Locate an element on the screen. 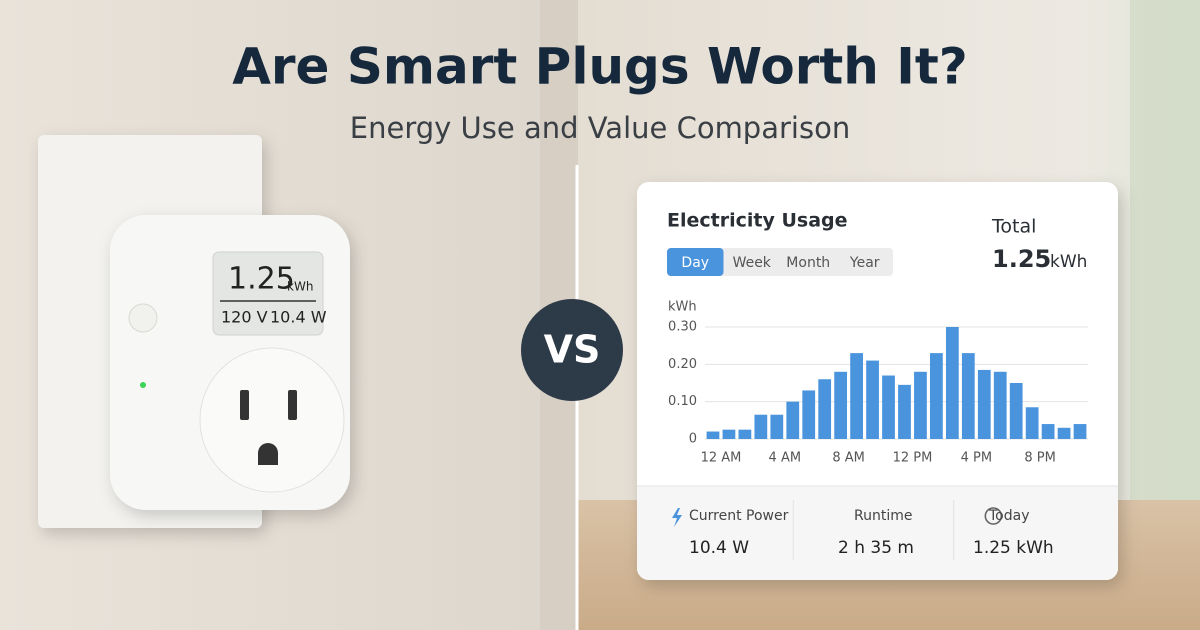 This screenshot has width=1200, height=630. x-tick-label: 8 PM is located at coordinates (1039, 458).